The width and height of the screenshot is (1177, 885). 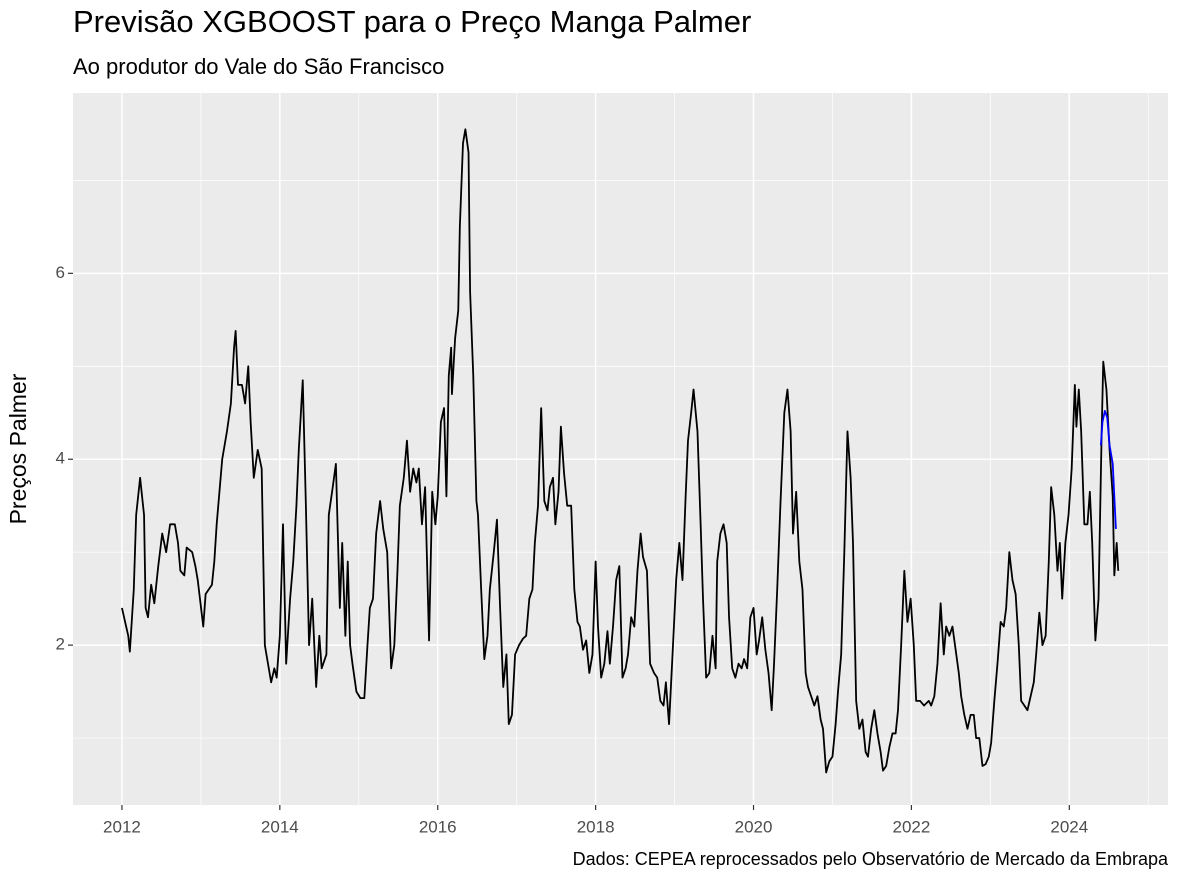 I want to click on x-tick-label: 2014, so click(x=280, y=826).